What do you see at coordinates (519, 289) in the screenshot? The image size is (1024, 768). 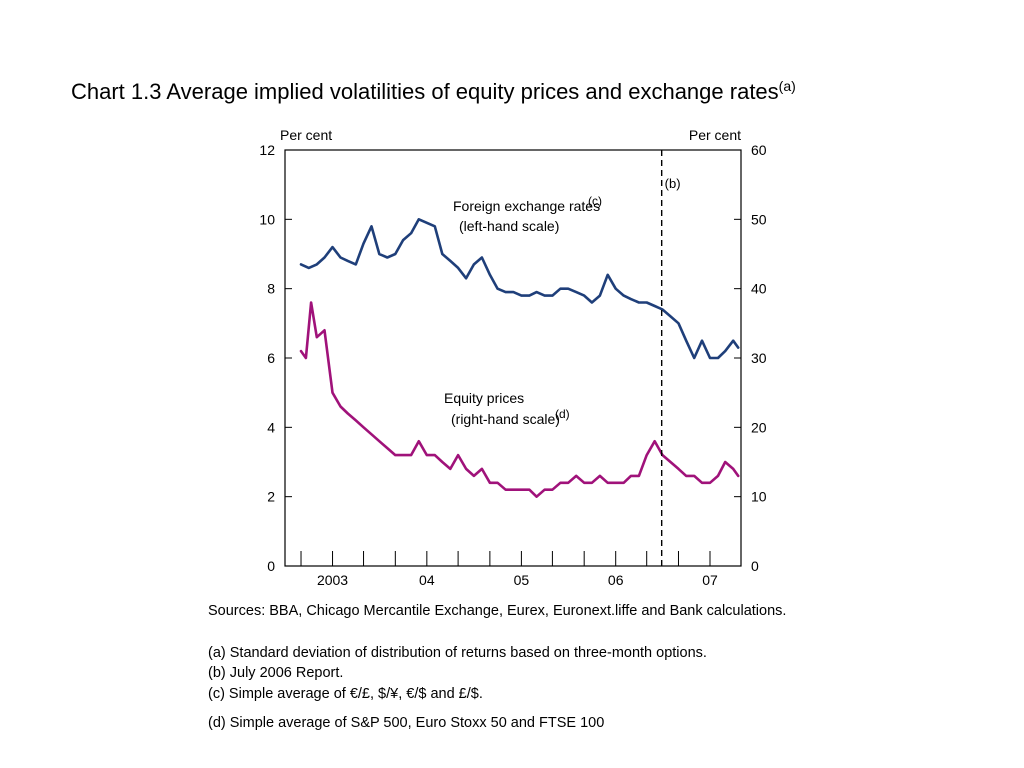 I see `fx-volatility-line` at bounding box center [519, 289].